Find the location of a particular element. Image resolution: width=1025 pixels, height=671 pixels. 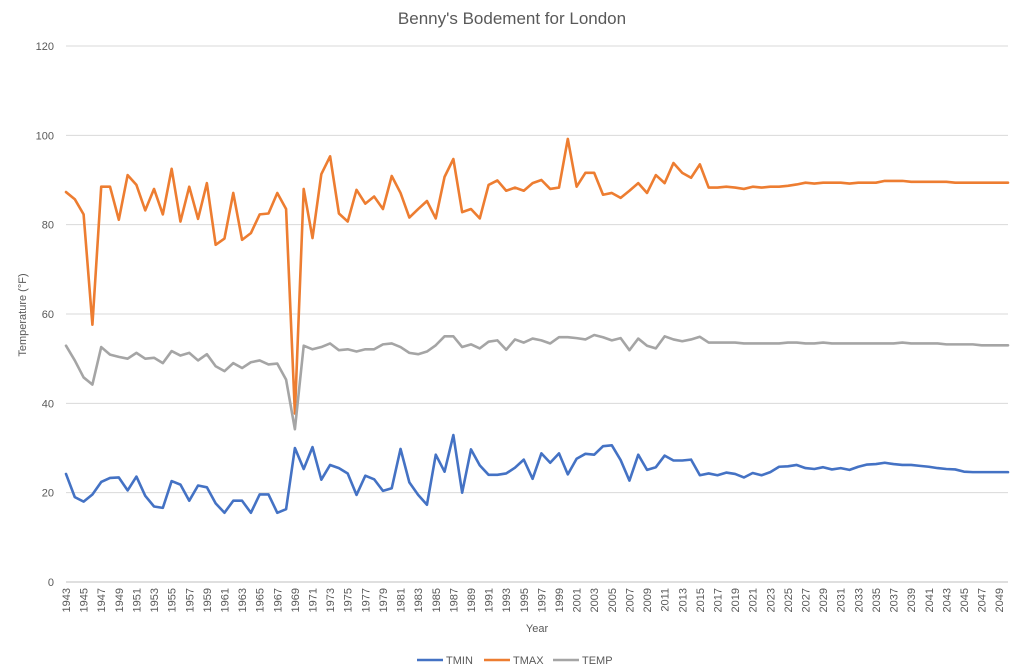

x-tick-label: 1953 is located at coordinates (155, 600).